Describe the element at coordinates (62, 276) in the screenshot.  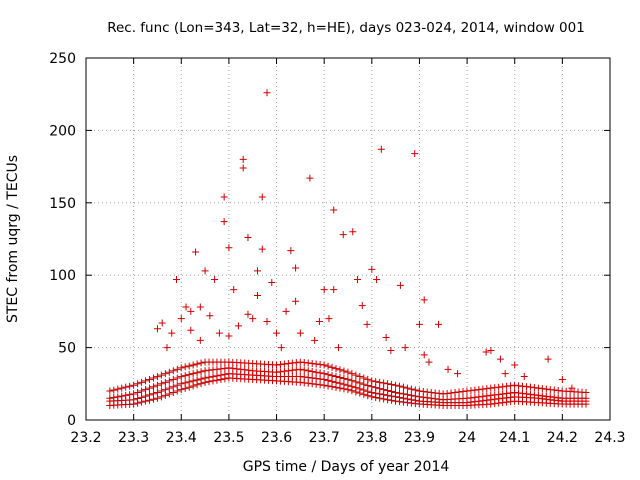
I see `y-tick-label: 100` at that location.